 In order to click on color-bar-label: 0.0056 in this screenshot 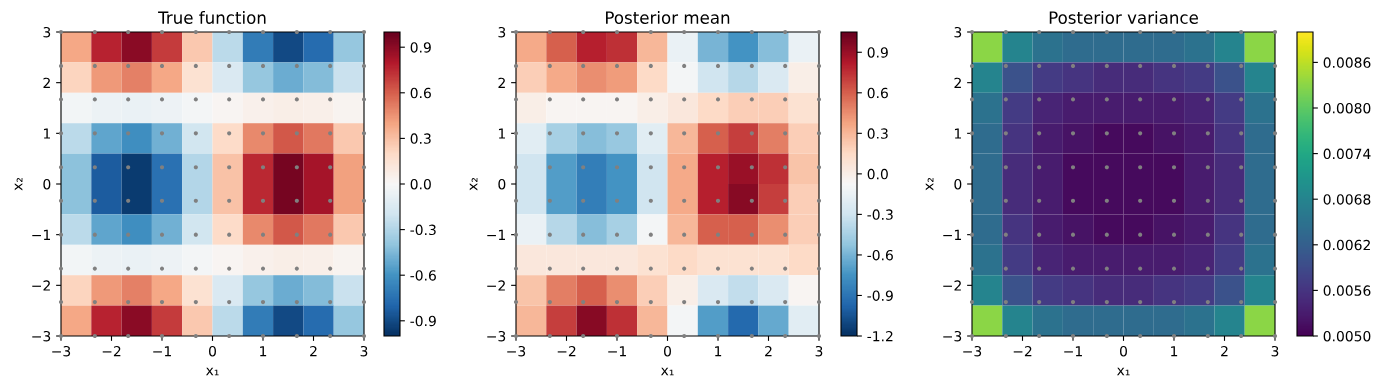, I will do `click(1347, 290)`.